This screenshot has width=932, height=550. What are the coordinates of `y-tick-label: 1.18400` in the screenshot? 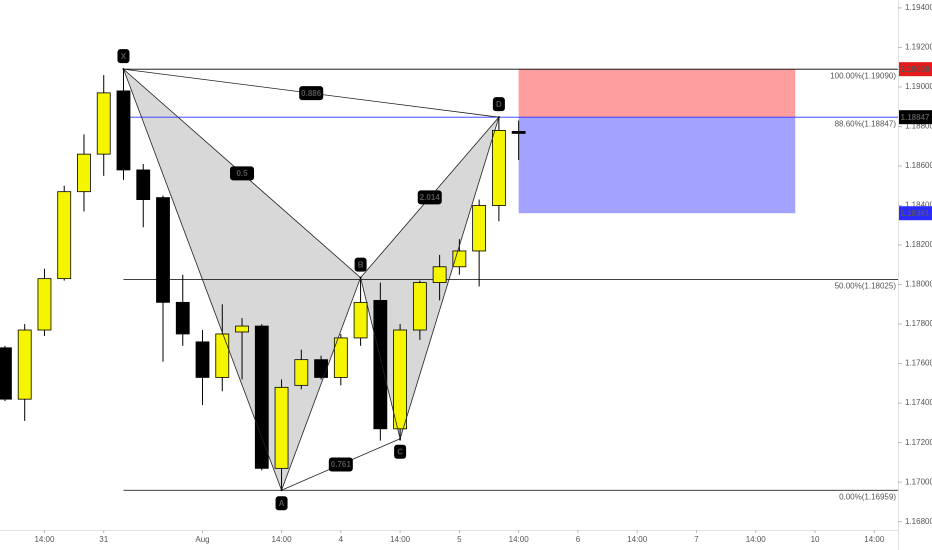 It's located at (918, 205).